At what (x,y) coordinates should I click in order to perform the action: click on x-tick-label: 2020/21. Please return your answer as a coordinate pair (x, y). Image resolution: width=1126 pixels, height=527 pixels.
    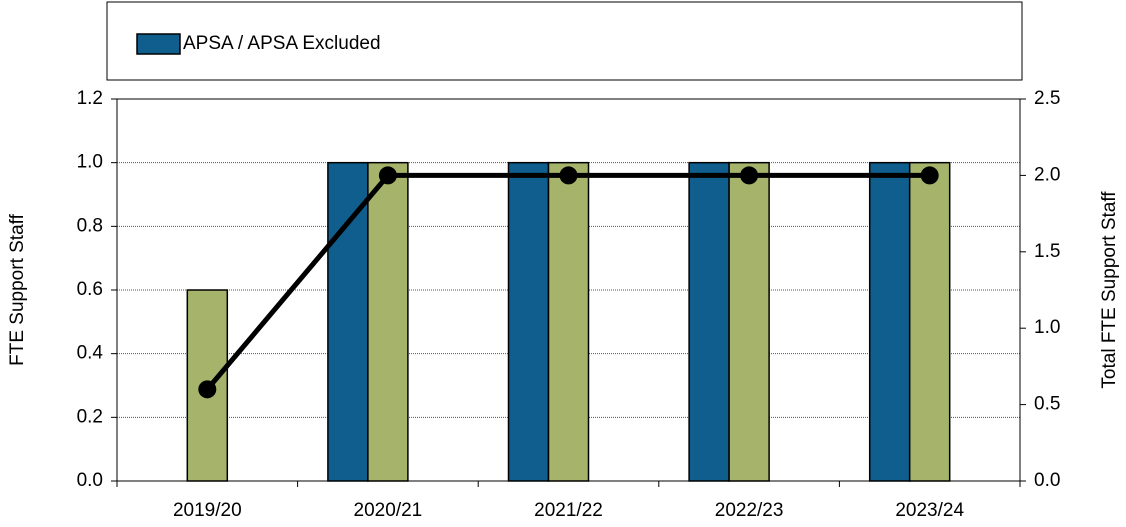
    Looking at the image, I should click on (388, 510).